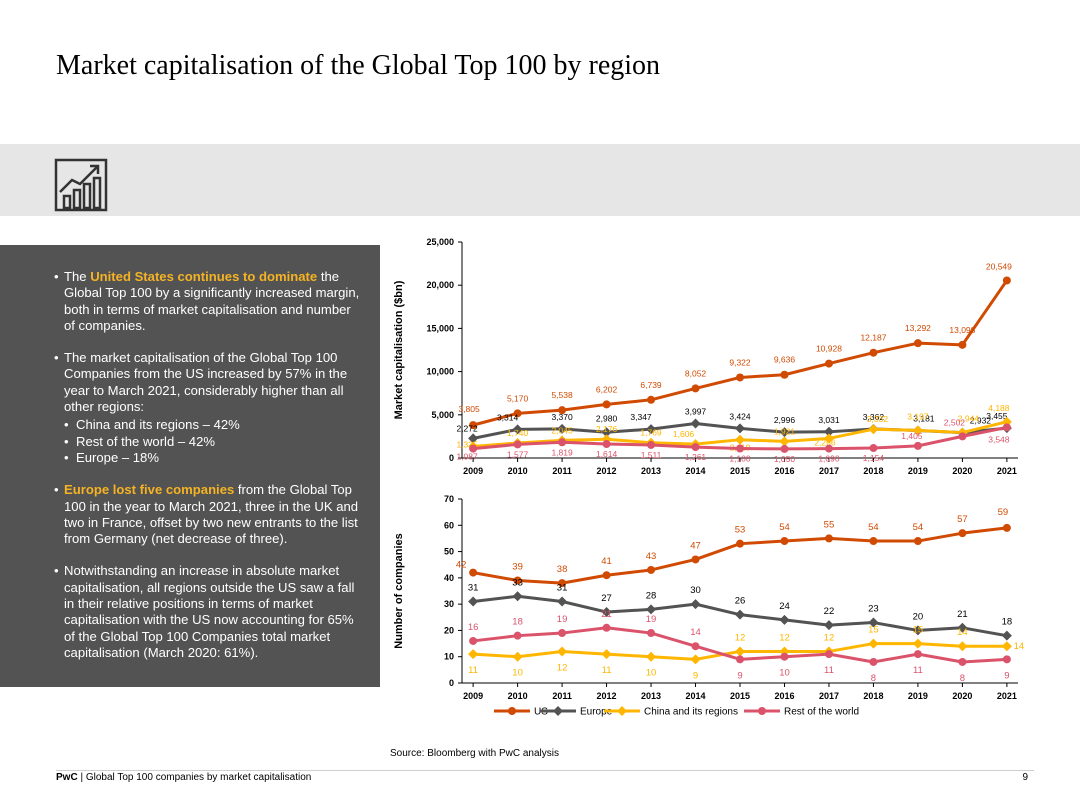 The width and height of the screenshot is (1080, 810). What do you see at coordinates (399, 349) in the screenshot?
I see `y-axis-title: Market capitalisation ($bn)` at bounding box center [399, 349].